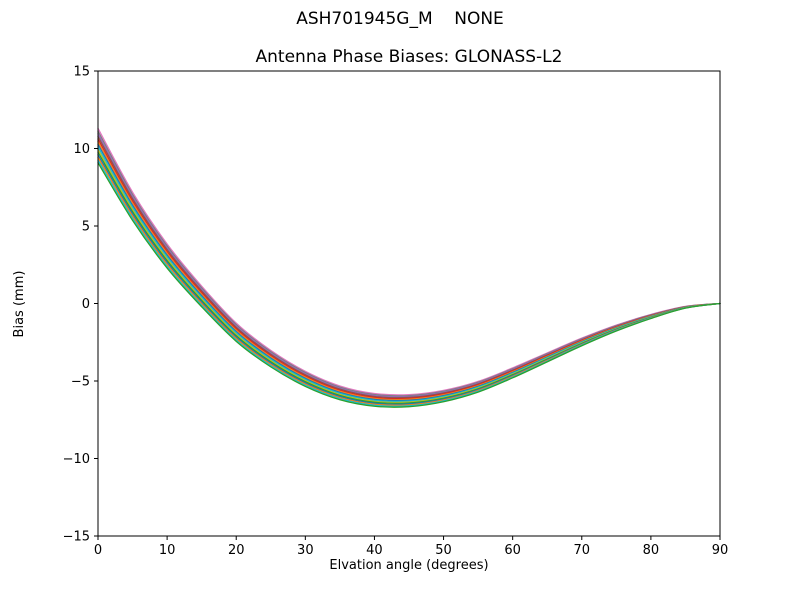  What do you see at coordinates (720, 550) in the screenshot?
I see `x-tick-label: 90` at bounding box center [720, 550].